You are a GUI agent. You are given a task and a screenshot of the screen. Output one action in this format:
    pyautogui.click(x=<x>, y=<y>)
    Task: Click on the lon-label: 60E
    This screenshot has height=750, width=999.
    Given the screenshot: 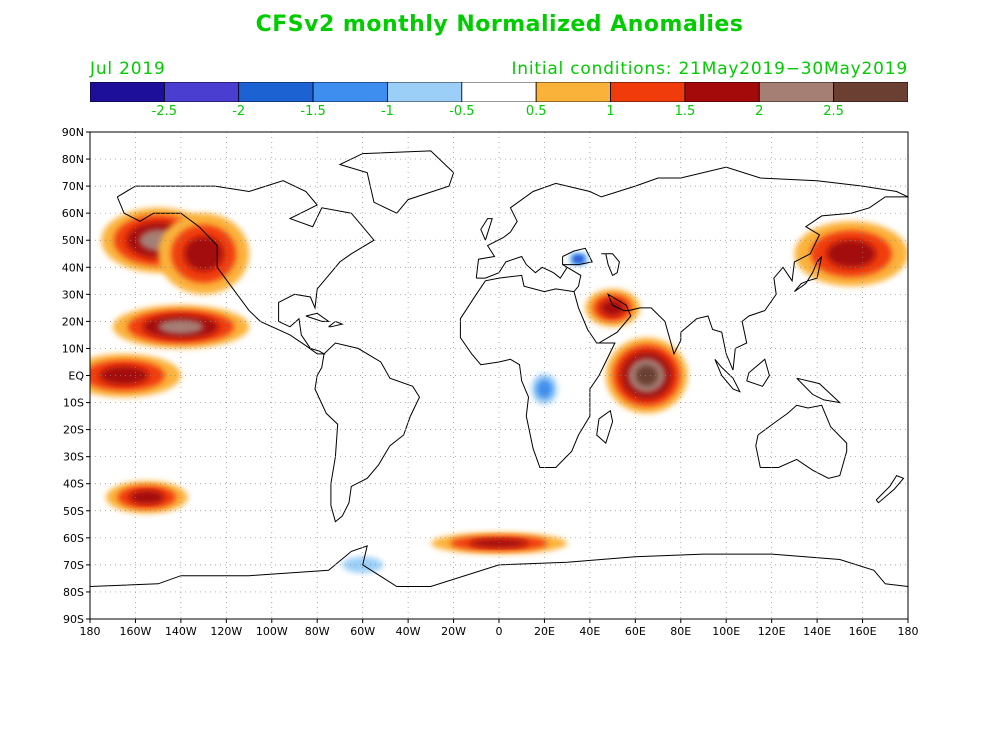 What is the action you would take?
    pyautogui.click(x=635, y=631)
    